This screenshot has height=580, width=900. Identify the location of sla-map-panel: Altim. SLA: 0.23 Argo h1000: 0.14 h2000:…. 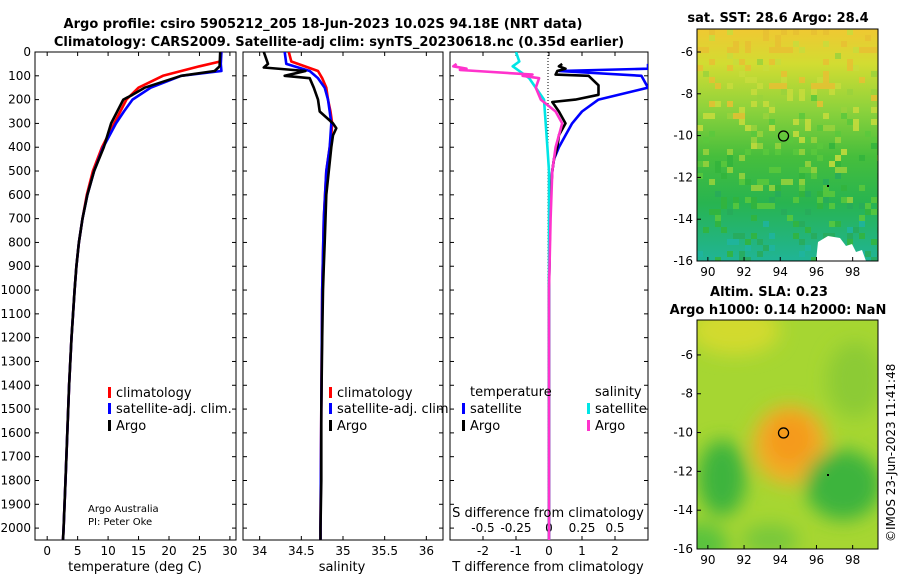
(778, 426).